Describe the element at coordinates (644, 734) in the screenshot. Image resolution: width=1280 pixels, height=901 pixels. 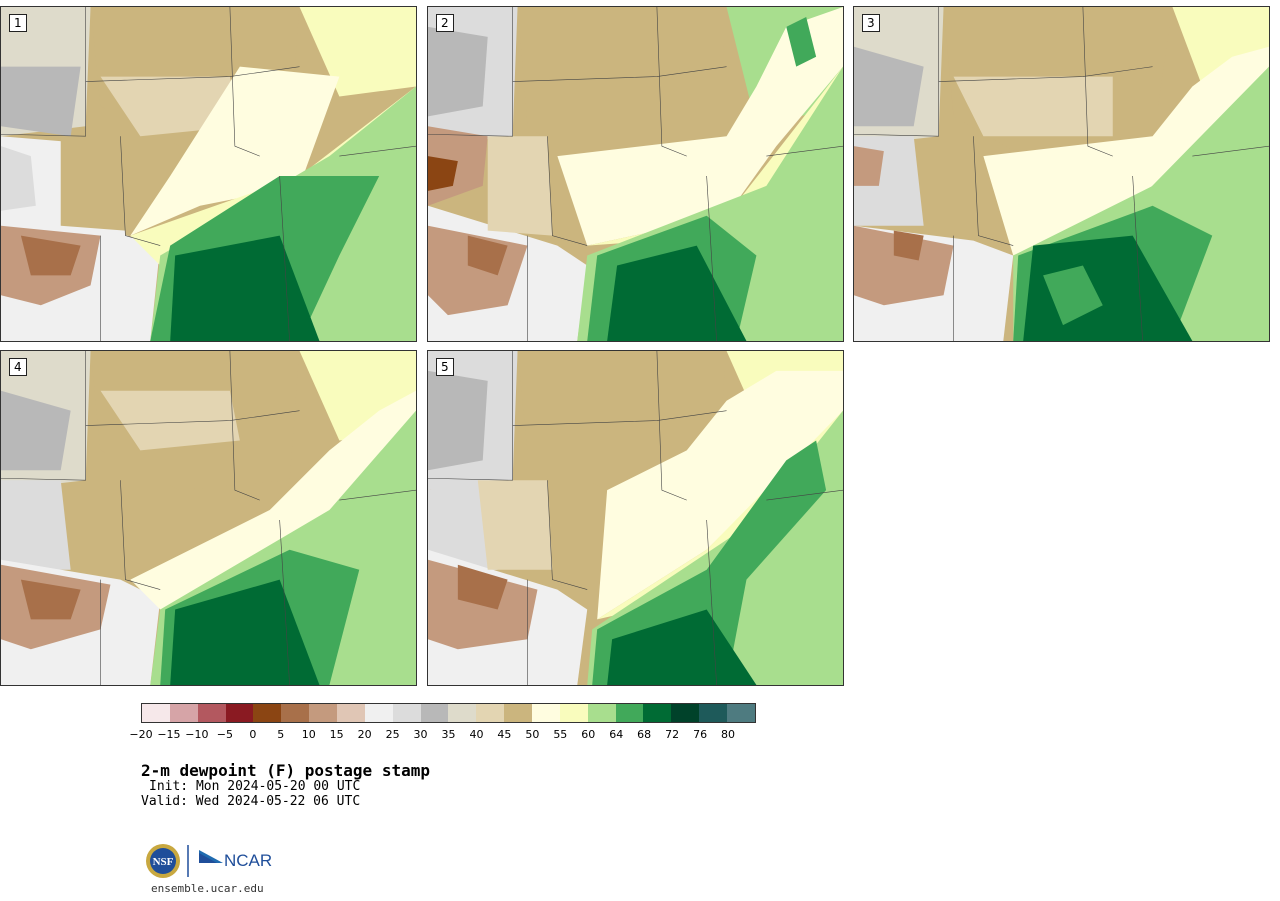
I see `colorbar-tick-label: 68` at that location.